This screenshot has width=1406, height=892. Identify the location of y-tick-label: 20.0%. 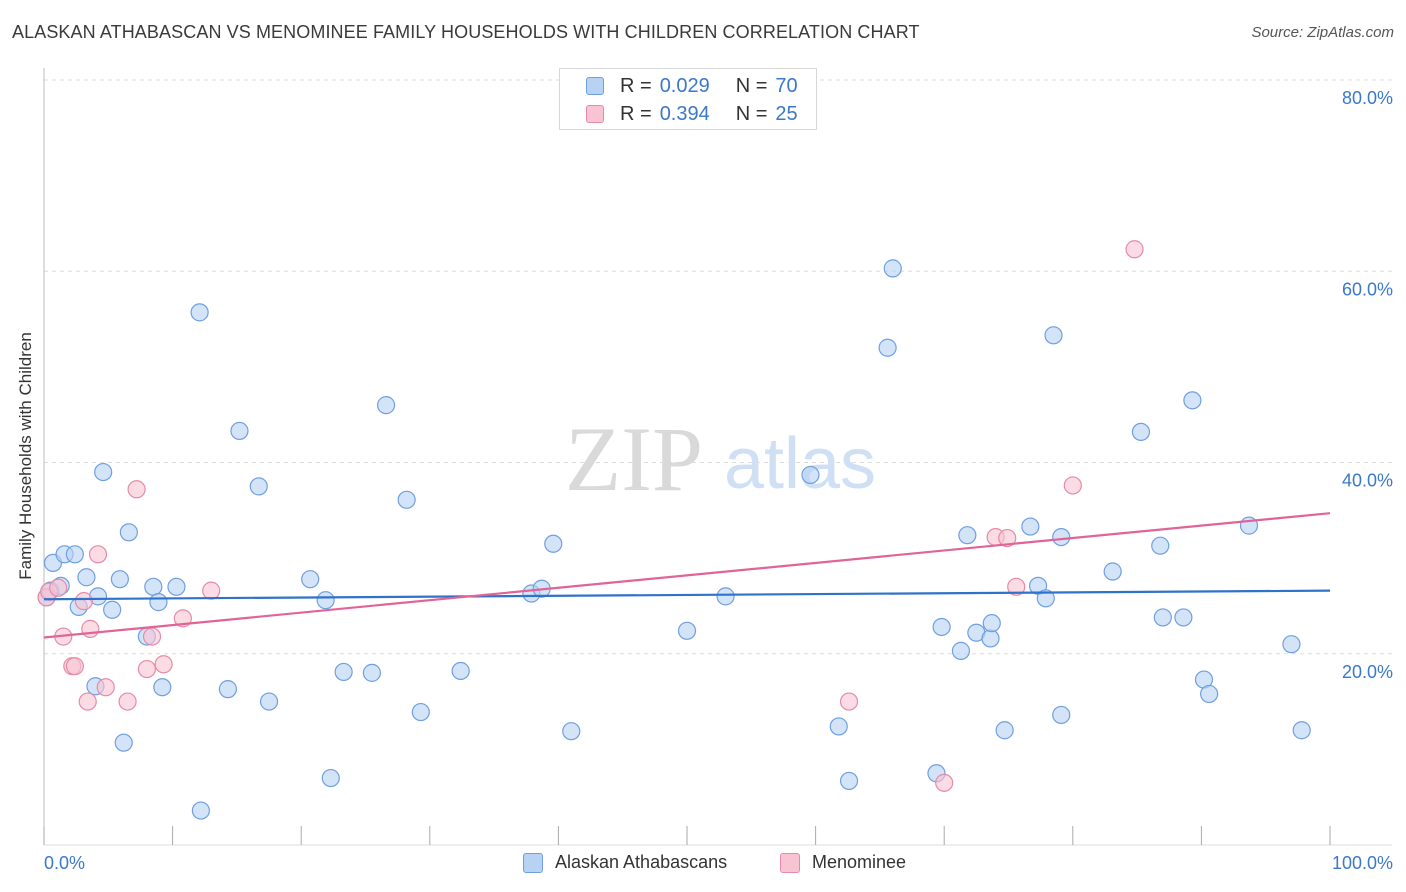
(1367, 672).